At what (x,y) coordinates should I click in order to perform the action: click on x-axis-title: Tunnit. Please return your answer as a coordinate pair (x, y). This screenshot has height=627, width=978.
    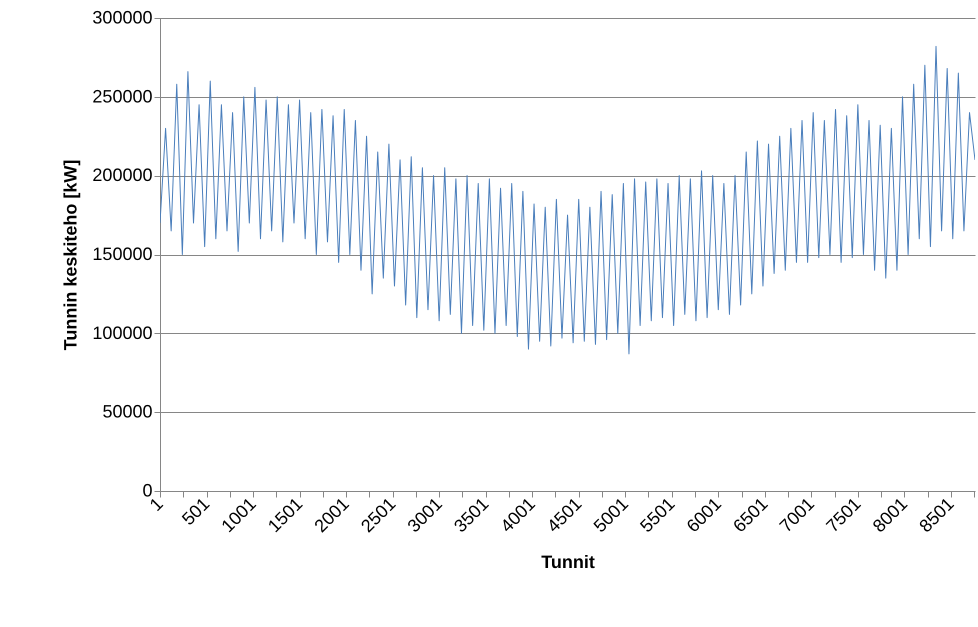
    Looking at the image, I should click on (568, 562).